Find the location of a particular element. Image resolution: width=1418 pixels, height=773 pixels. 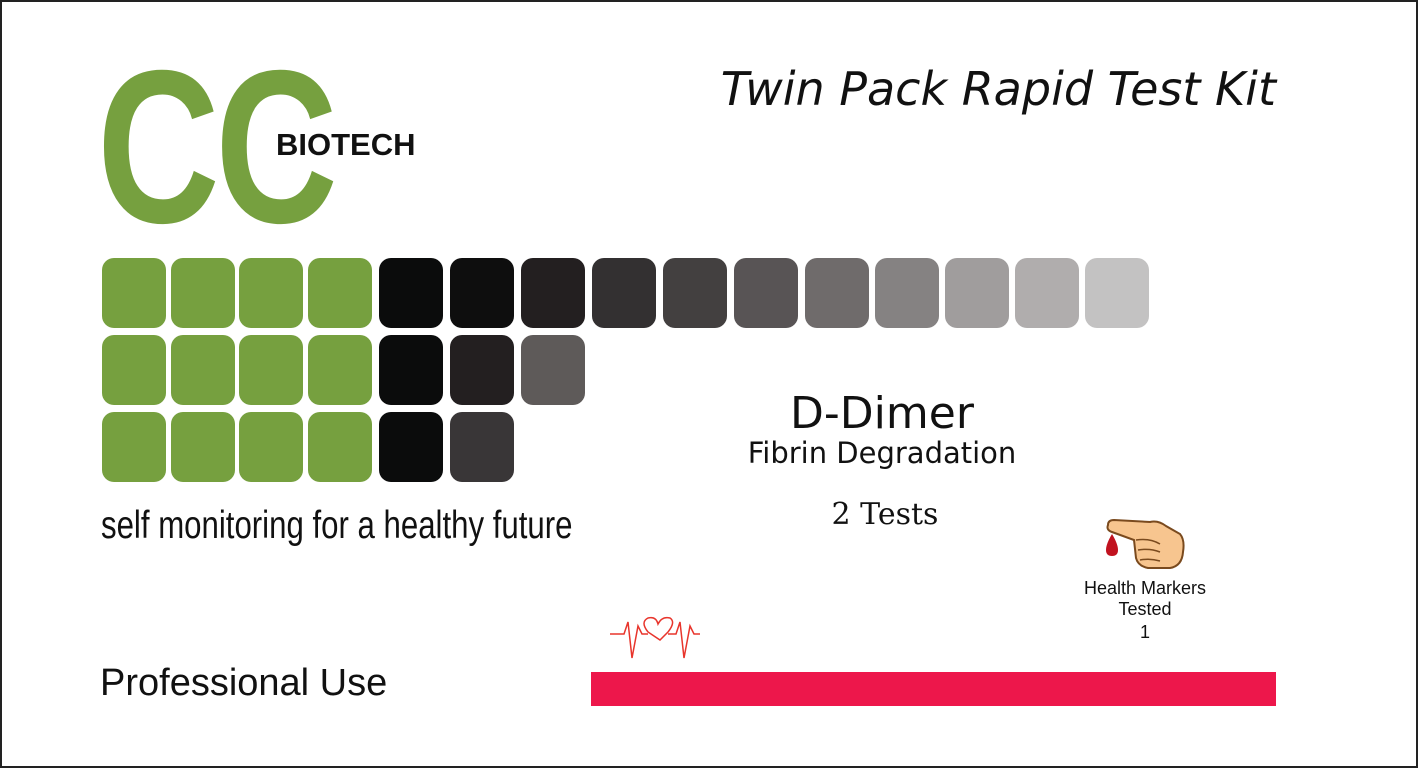

accent-bar is located at coordinates (933, 689).